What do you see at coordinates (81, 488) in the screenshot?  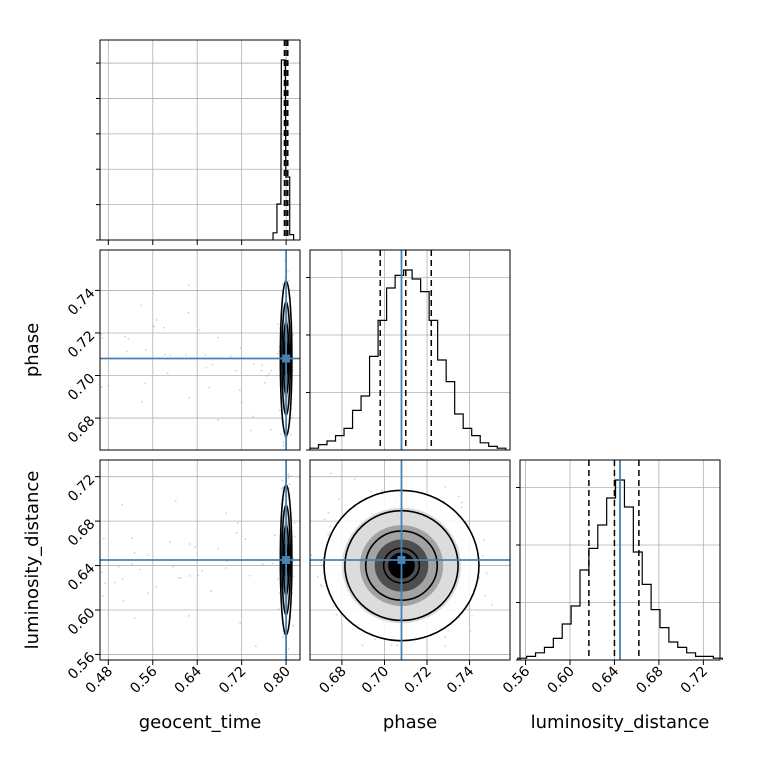 I see `tick-label-y: 0.72` at bounding box center [81, 488].